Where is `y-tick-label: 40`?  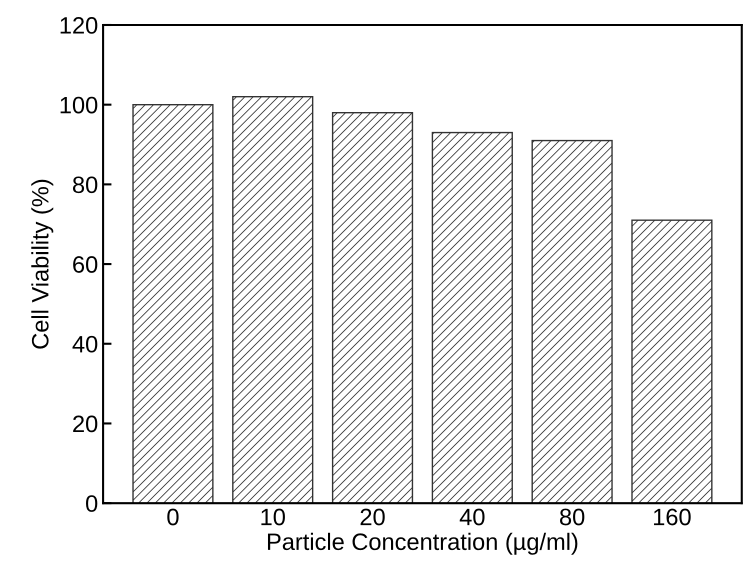
y-tick-label: 40 is located at coordinates (85, 344).